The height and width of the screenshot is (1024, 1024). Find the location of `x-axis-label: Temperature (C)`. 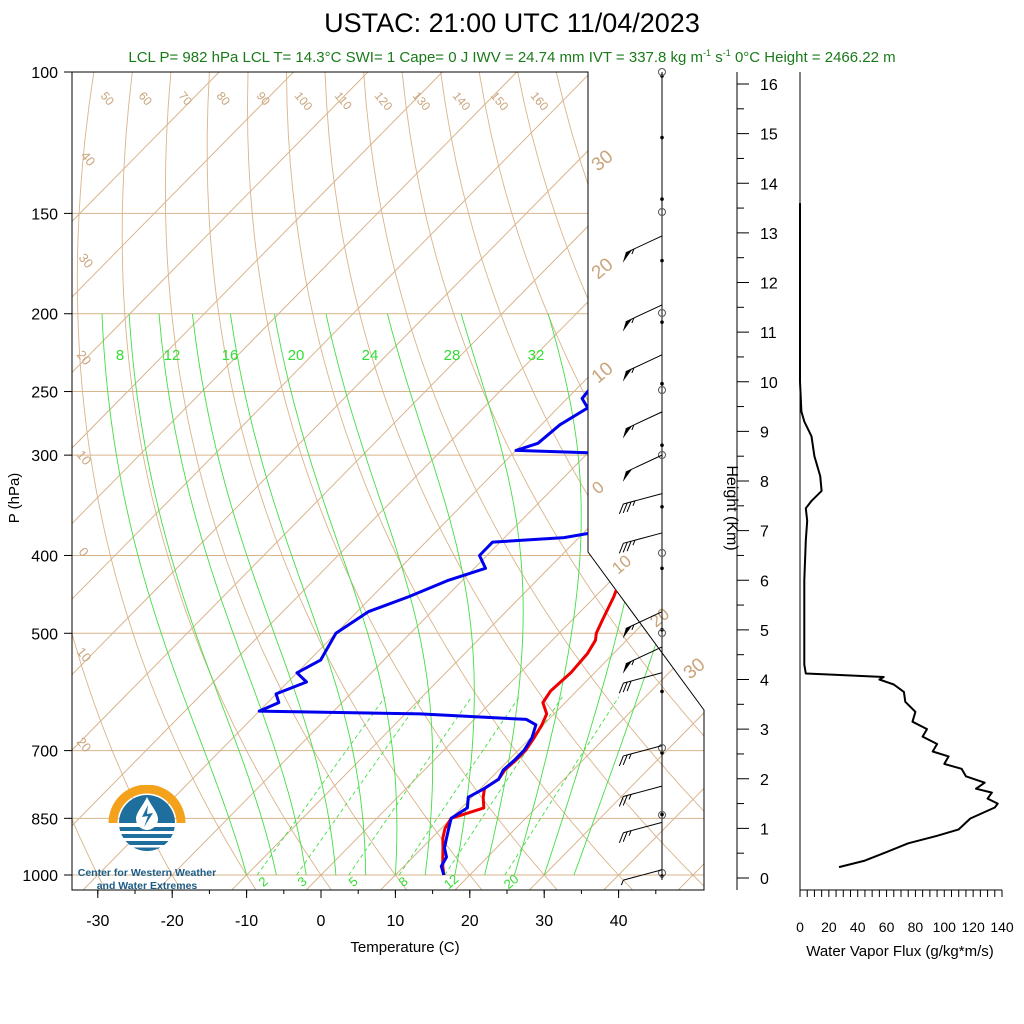

x-axis-label: Temperature (C) is located at coordinates (404, 947).